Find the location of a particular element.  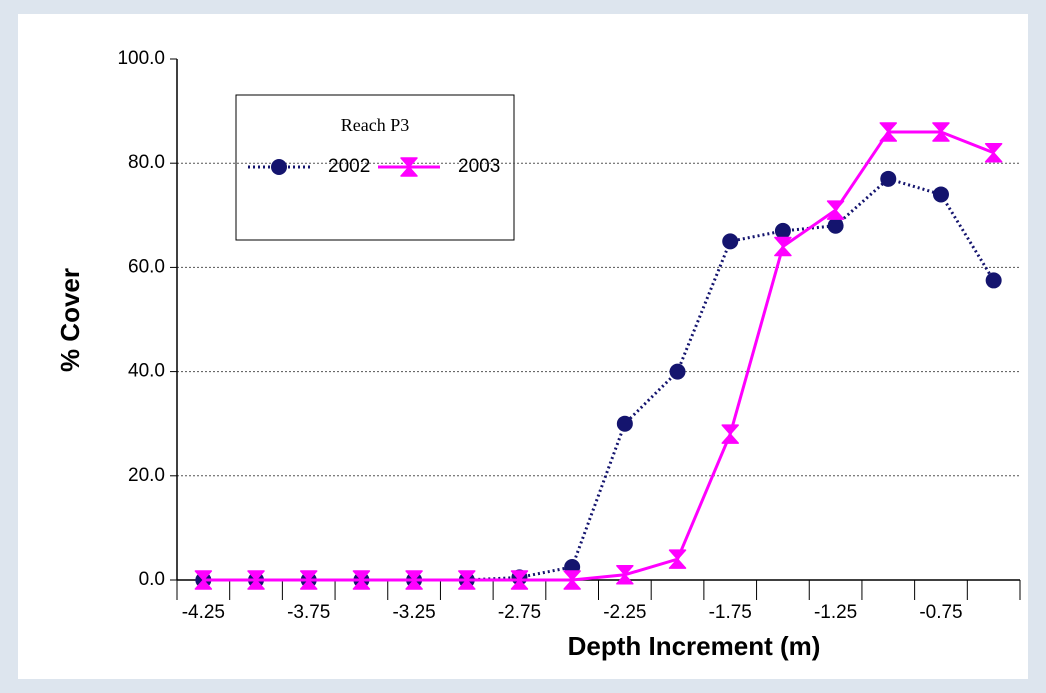

legend-label: 2003 is located at coordinates (479, 166).